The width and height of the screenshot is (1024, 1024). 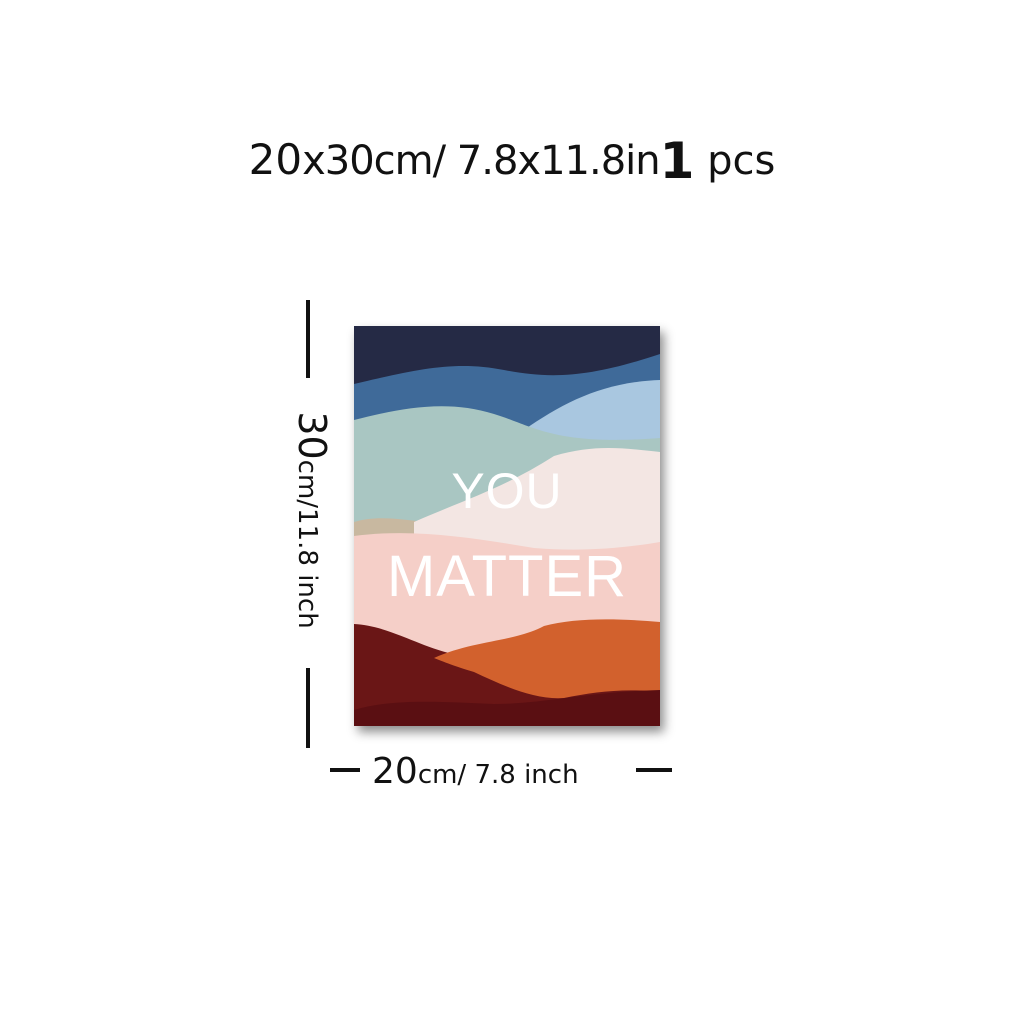 I want to click on width-label: 20cm/ 7.8 inch, so click(x=475, y=772).